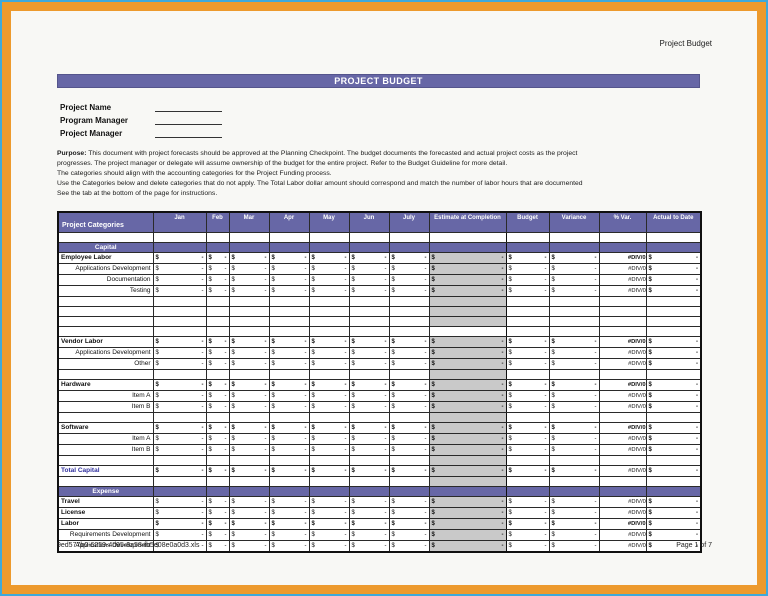 Image resolution: width=768 pixels, height=596 pixels. What do you see at coordinates (527, 222) in the screenshot?
I see `column-header-budget: Budget` at bounding box center [527, 222].